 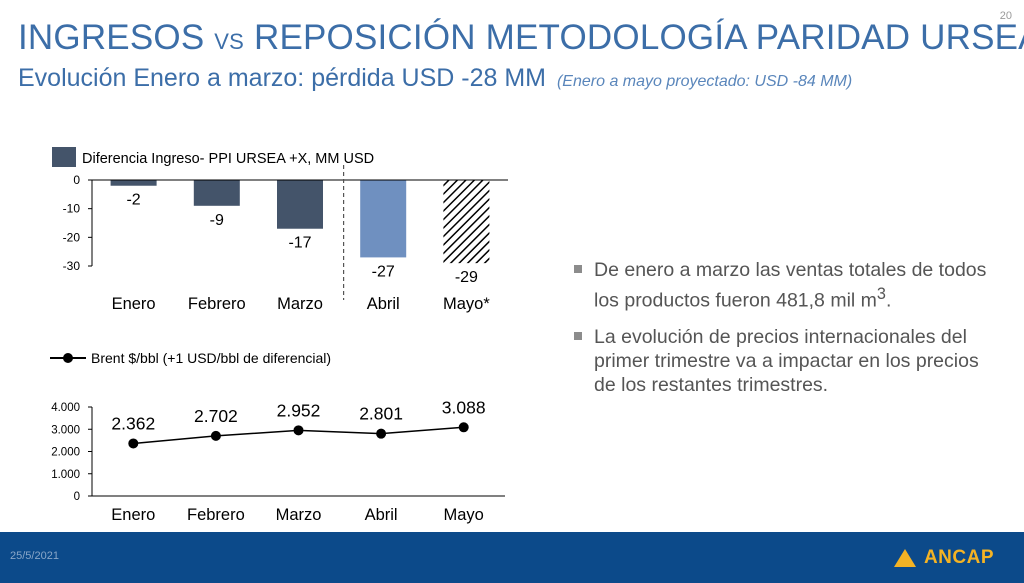 What do you see at coordinates (72, 209) in the screenshot?
I see `bar-y-tick-label: -10` at bounding box center [72, 209].